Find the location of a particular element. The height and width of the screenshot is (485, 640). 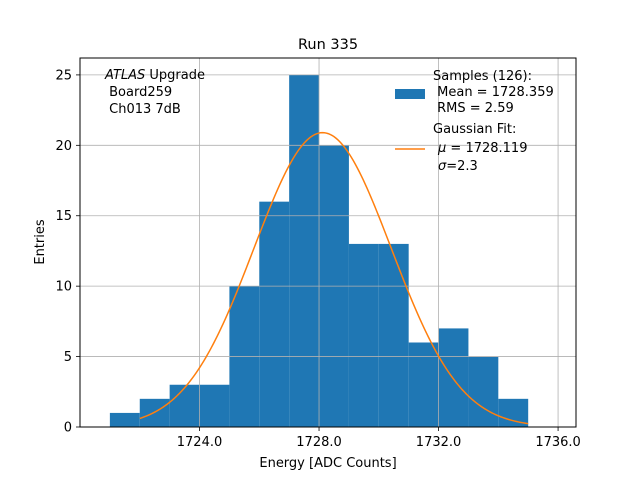

y-tick-label: 25 is located at coordinates (63, 75).